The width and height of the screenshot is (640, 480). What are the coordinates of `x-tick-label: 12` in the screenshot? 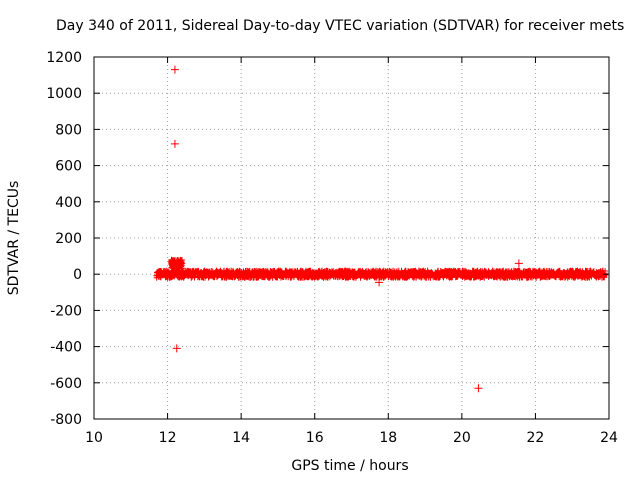 It's located at (168, 438).